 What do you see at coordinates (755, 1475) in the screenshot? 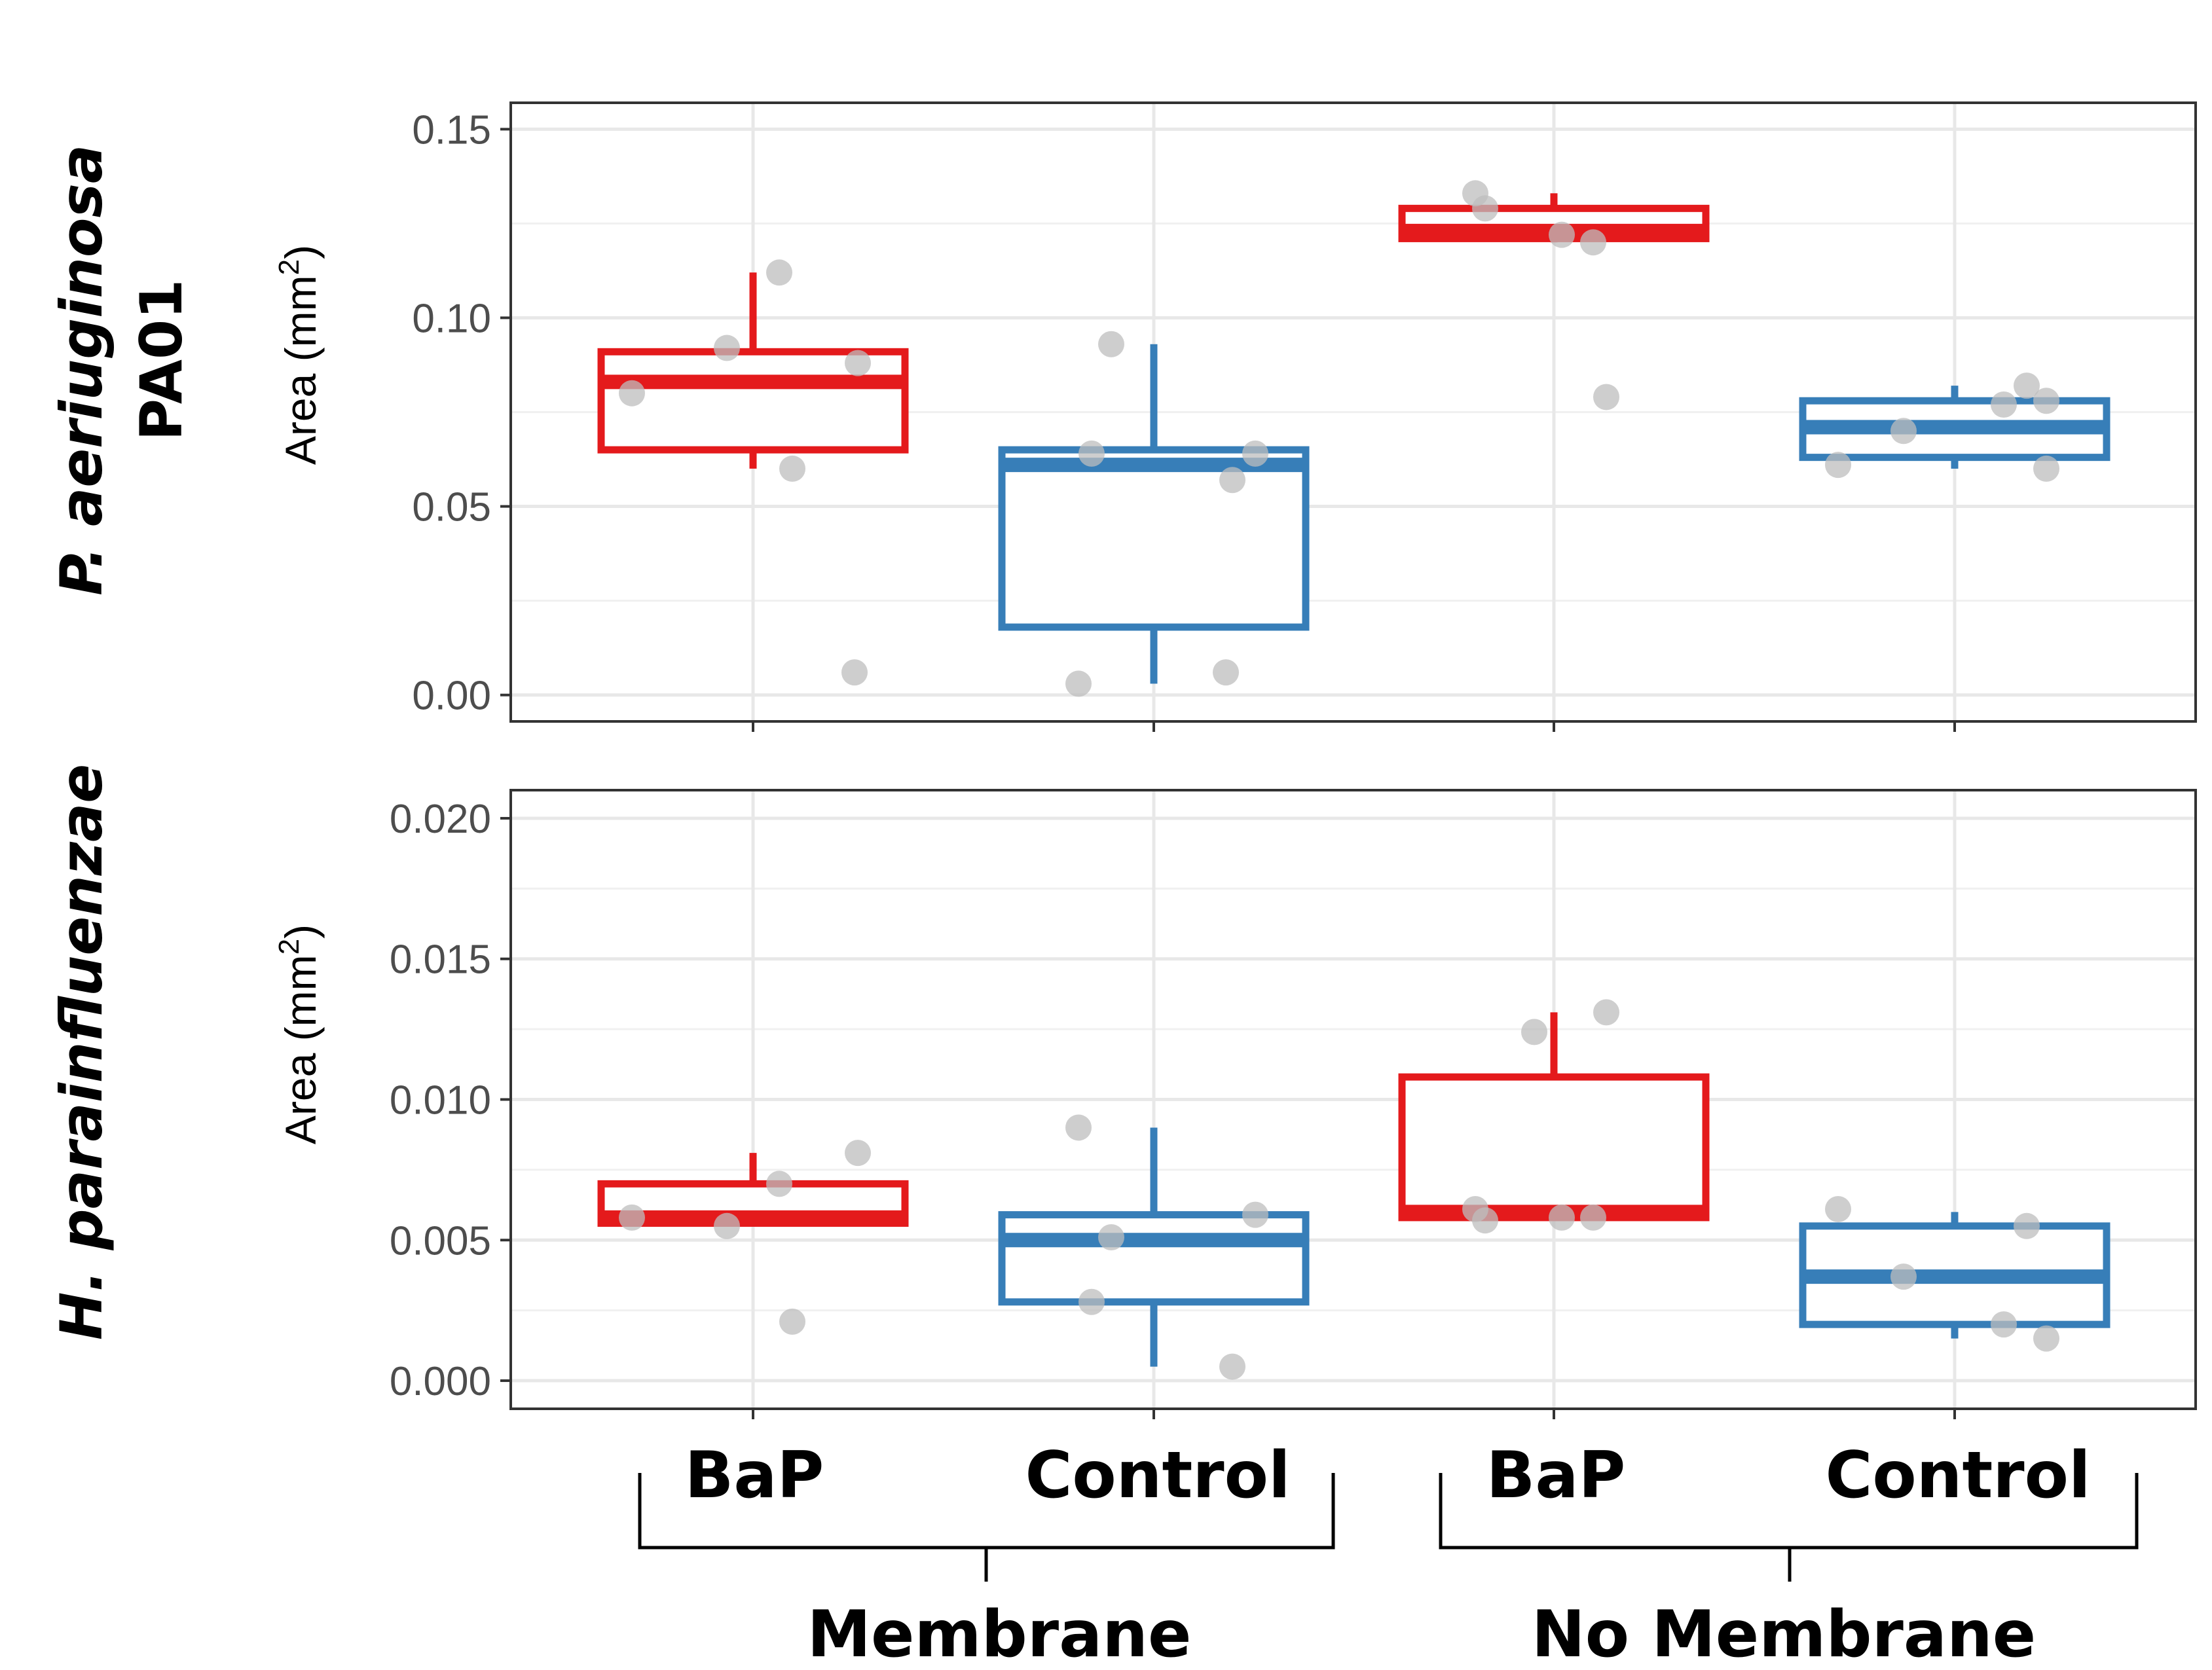
I see `x-label-bap-membrane: BaP` at bounding box center [755, 1475].